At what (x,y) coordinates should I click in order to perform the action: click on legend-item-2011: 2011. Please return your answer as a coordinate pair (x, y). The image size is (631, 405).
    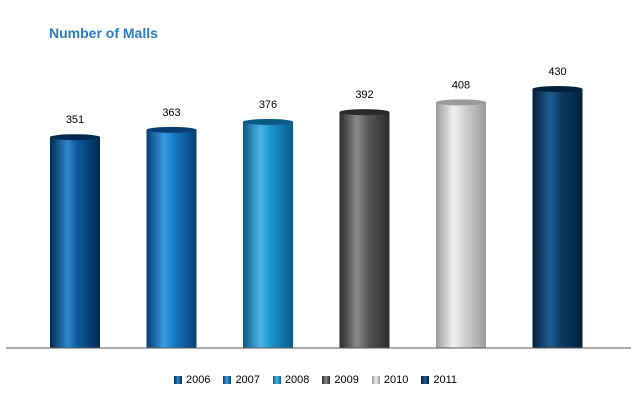
    Looking at the image, I should click on (439, 380).